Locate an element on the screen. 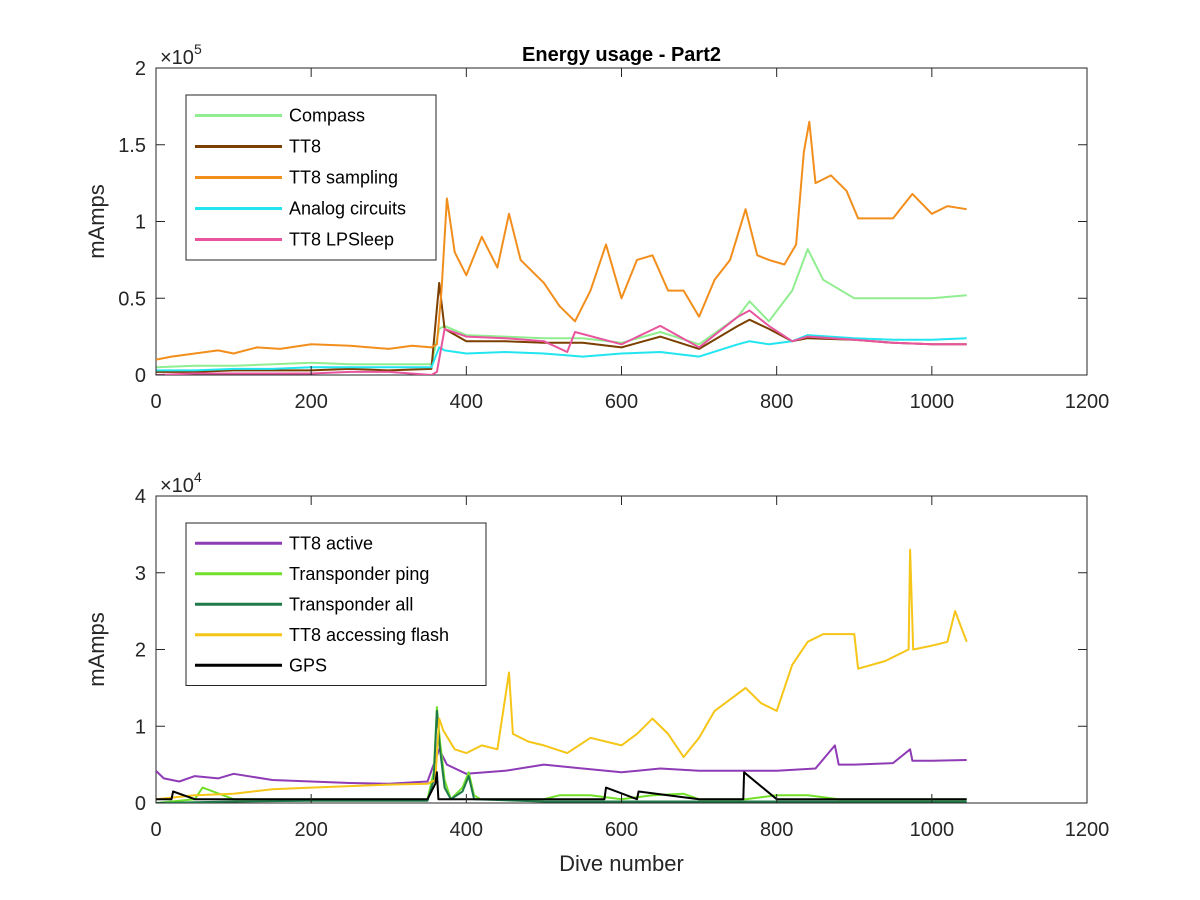 The height and width of the screenshot is (900, 1200). y-tick-label: 4 is located at coordinates (140, 497).